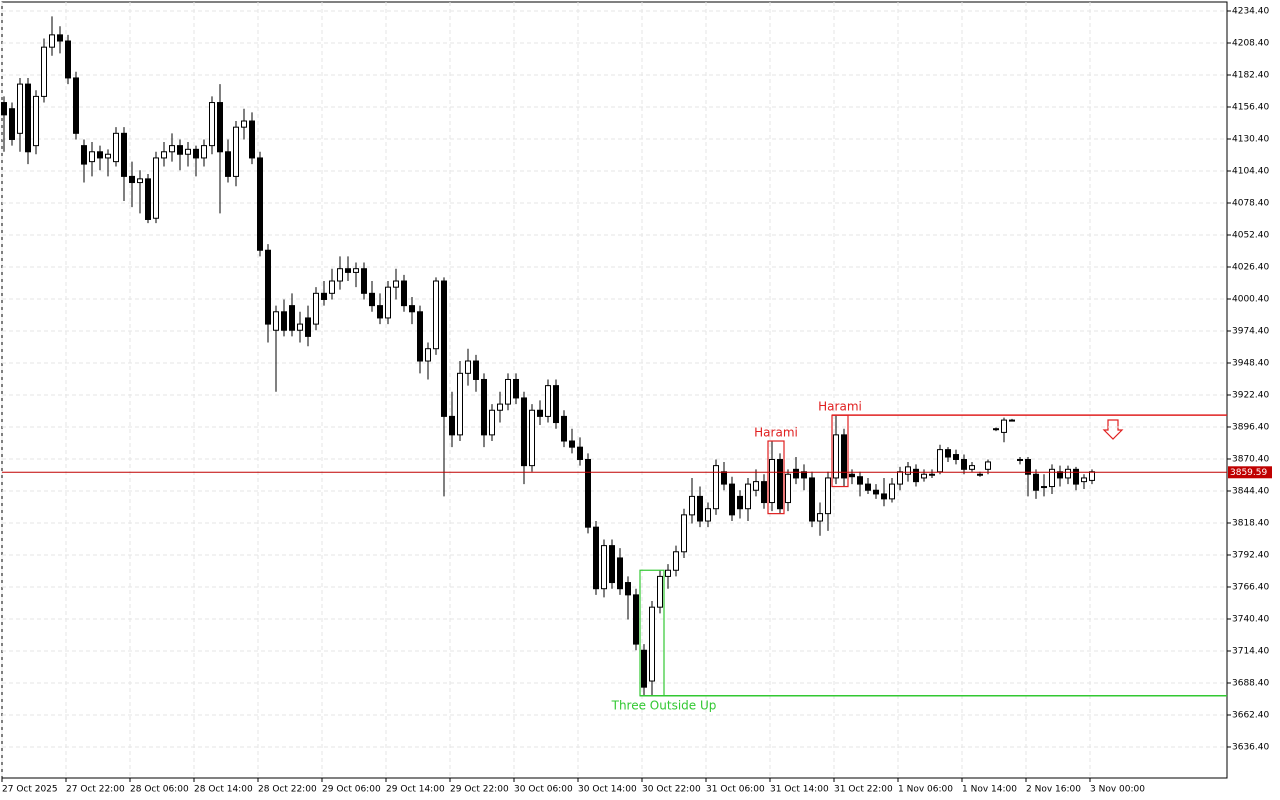 This screenshot has height=800, width=1280. Describe the element at coordinates (95, 790) in the screenshot. I see `x-tick-label: 27 Oct 22:00` at that location.